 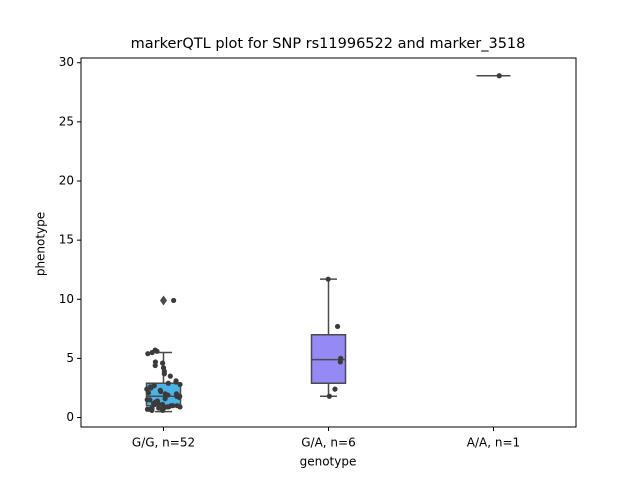 What do you see at coordinates (66, 240) in the screenshot?
I see `y-tick-label: 15` at bounding box center [66, 240].